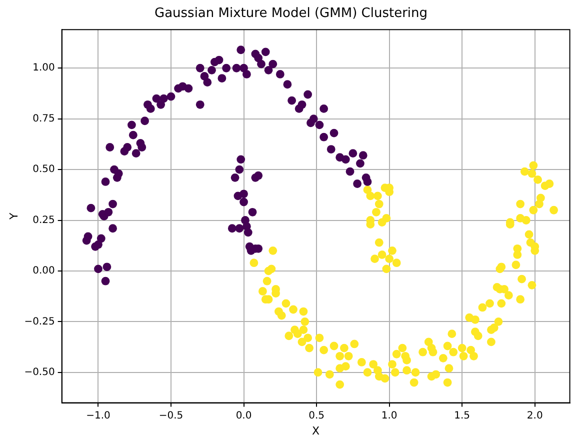  Describe the element at coordinates (43, 271) in the screenshot. I see `y-tick-label: 0.00` at that location.